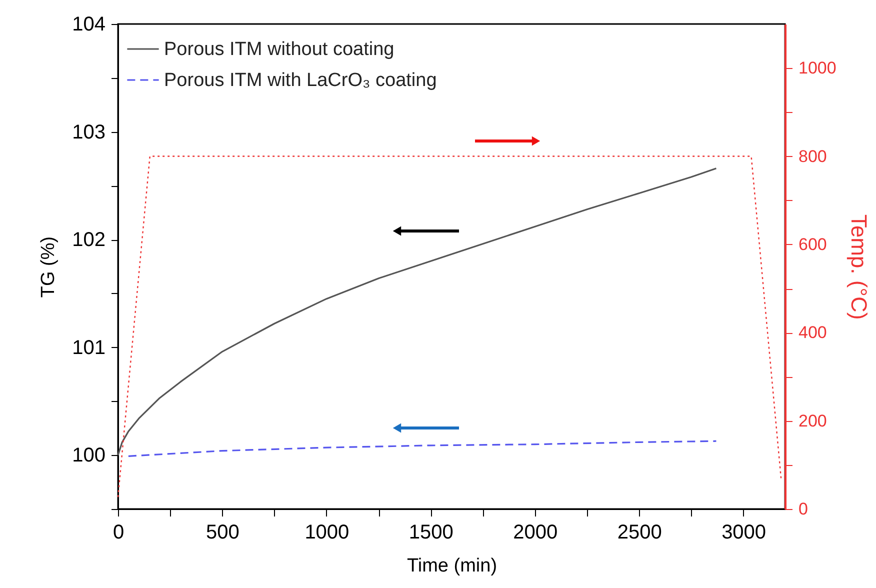 This screenshot has height=588, width=876. Describe the element at coordinates (803, 509) in the screenshot. I see `y2-tick-label: 0` at that location.